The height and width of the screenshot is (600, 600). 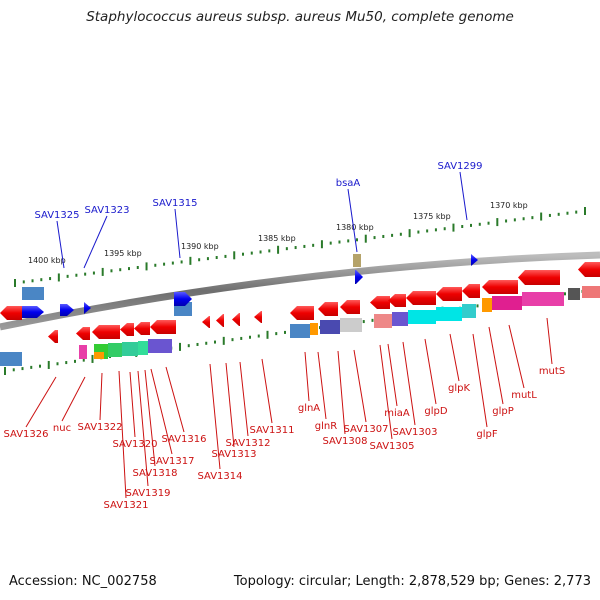 What do you see at coordinates (435, 411) in the screenshot?
I see `reverse-gene-label: glpD` at bounding box center [435, 411].